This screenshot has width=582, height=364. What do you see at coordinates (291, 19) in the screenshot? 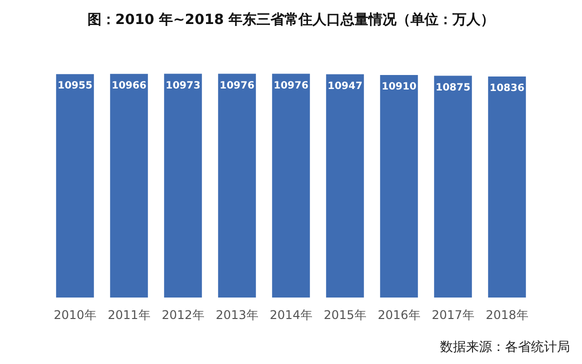
I see `chart-title: 图：2010 年~2018 年东三省常住人口总量情况（单位：万人）` at bounding box center [291, 19].